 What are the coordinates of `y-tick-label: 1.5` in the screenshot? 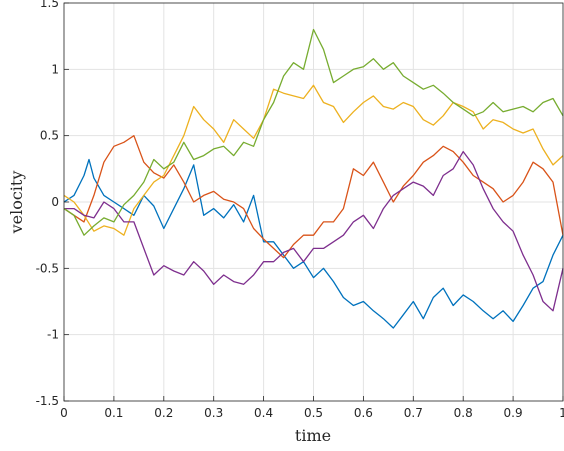 It's located at (49, 5).